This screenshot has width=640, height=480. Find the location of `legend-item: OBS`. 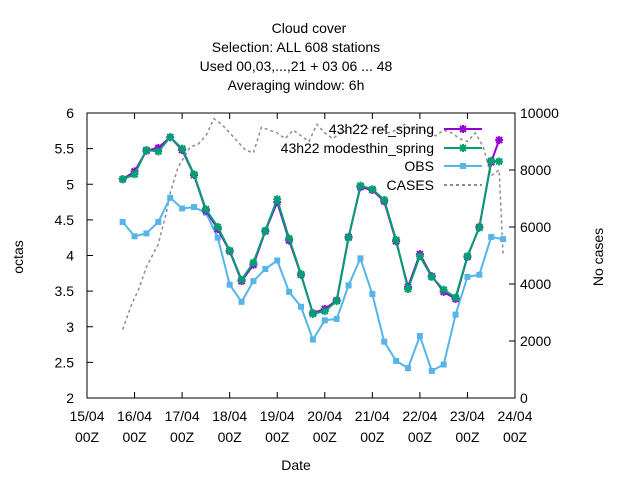

legend-item: OBS is located at coordinates (443, 166).